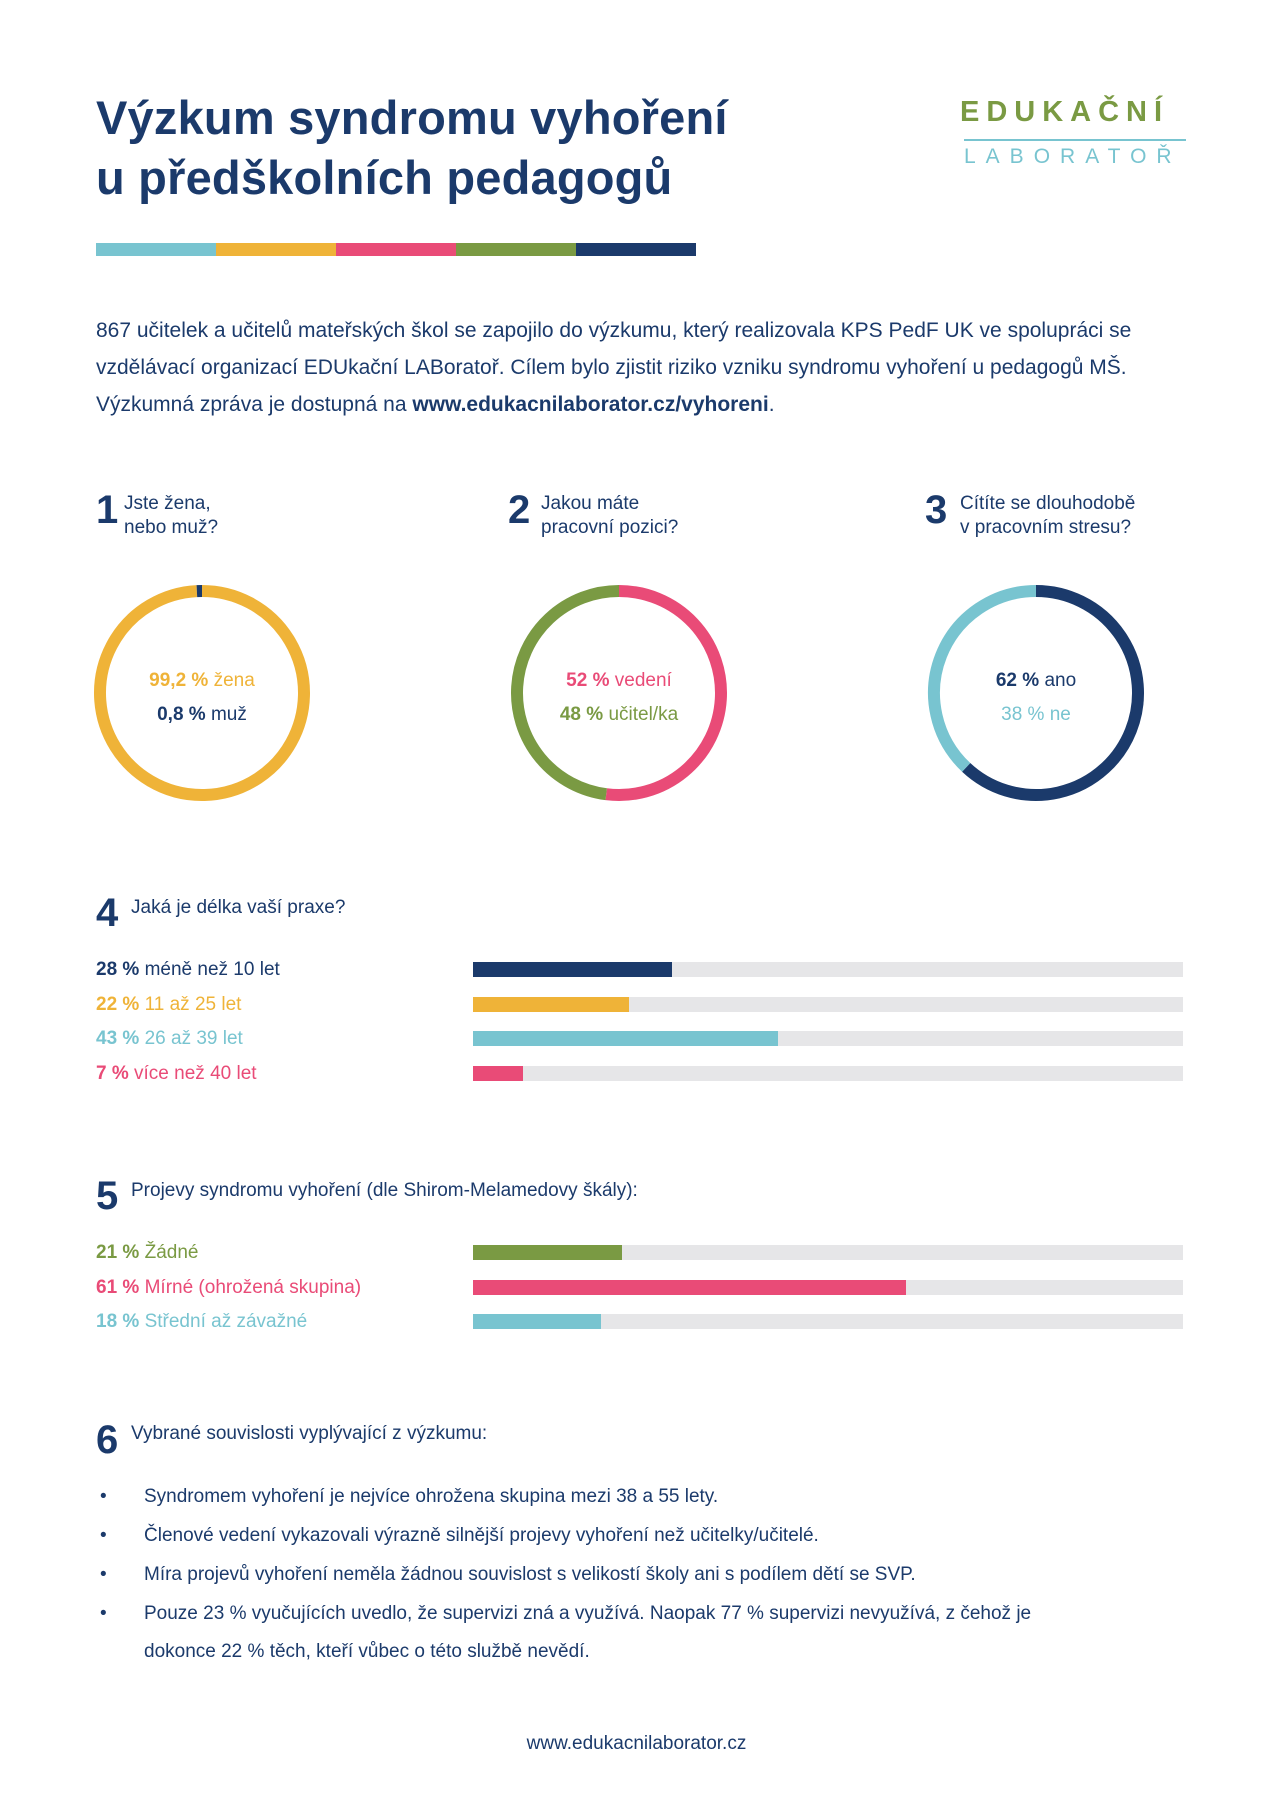  I want to click on donut-gender-category-2: muž, so click(228, 714).